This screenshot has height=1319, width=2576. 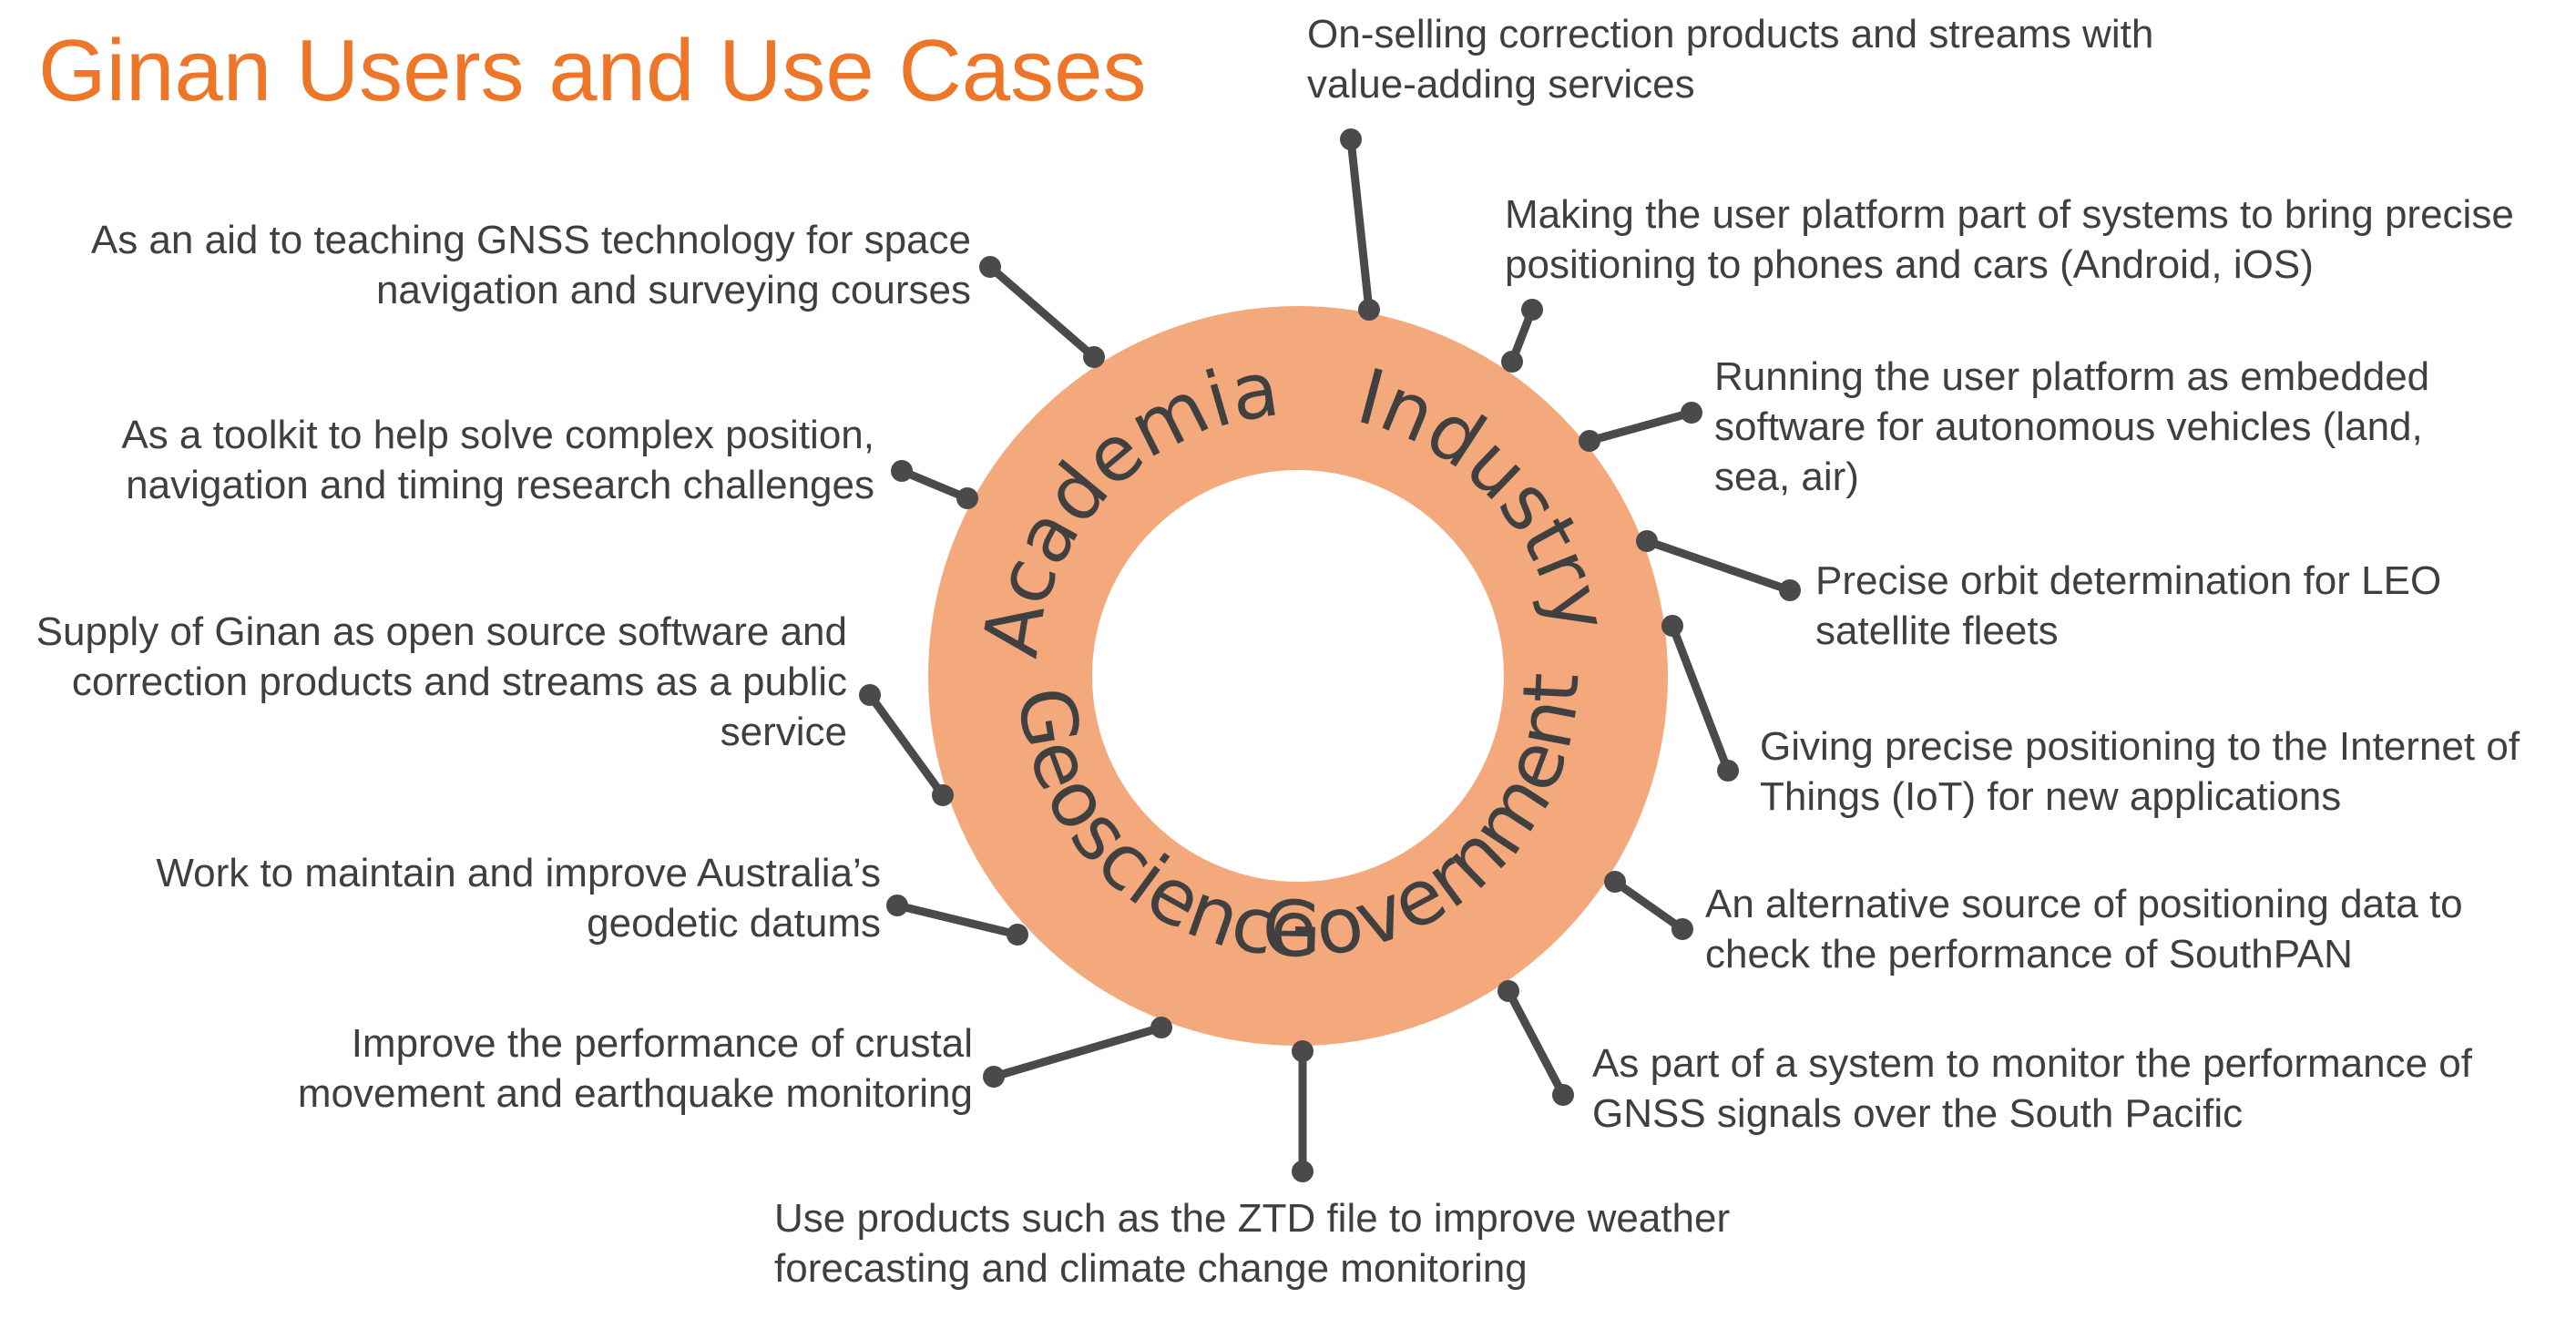 I want to click on use-case-line: Precise orbit determination for LEO, so click(x=2128, y=580).